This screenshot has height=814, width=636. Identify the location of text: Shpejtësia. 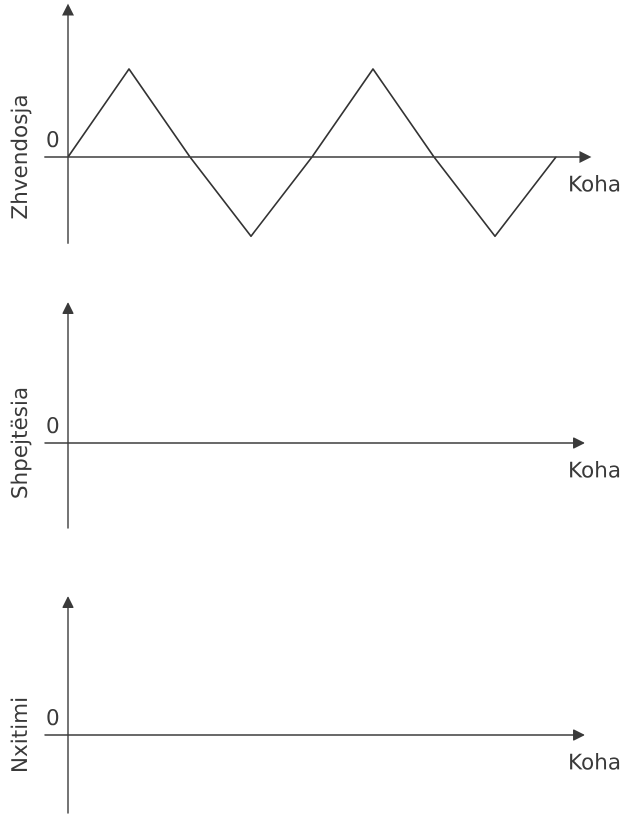
(21, 443).